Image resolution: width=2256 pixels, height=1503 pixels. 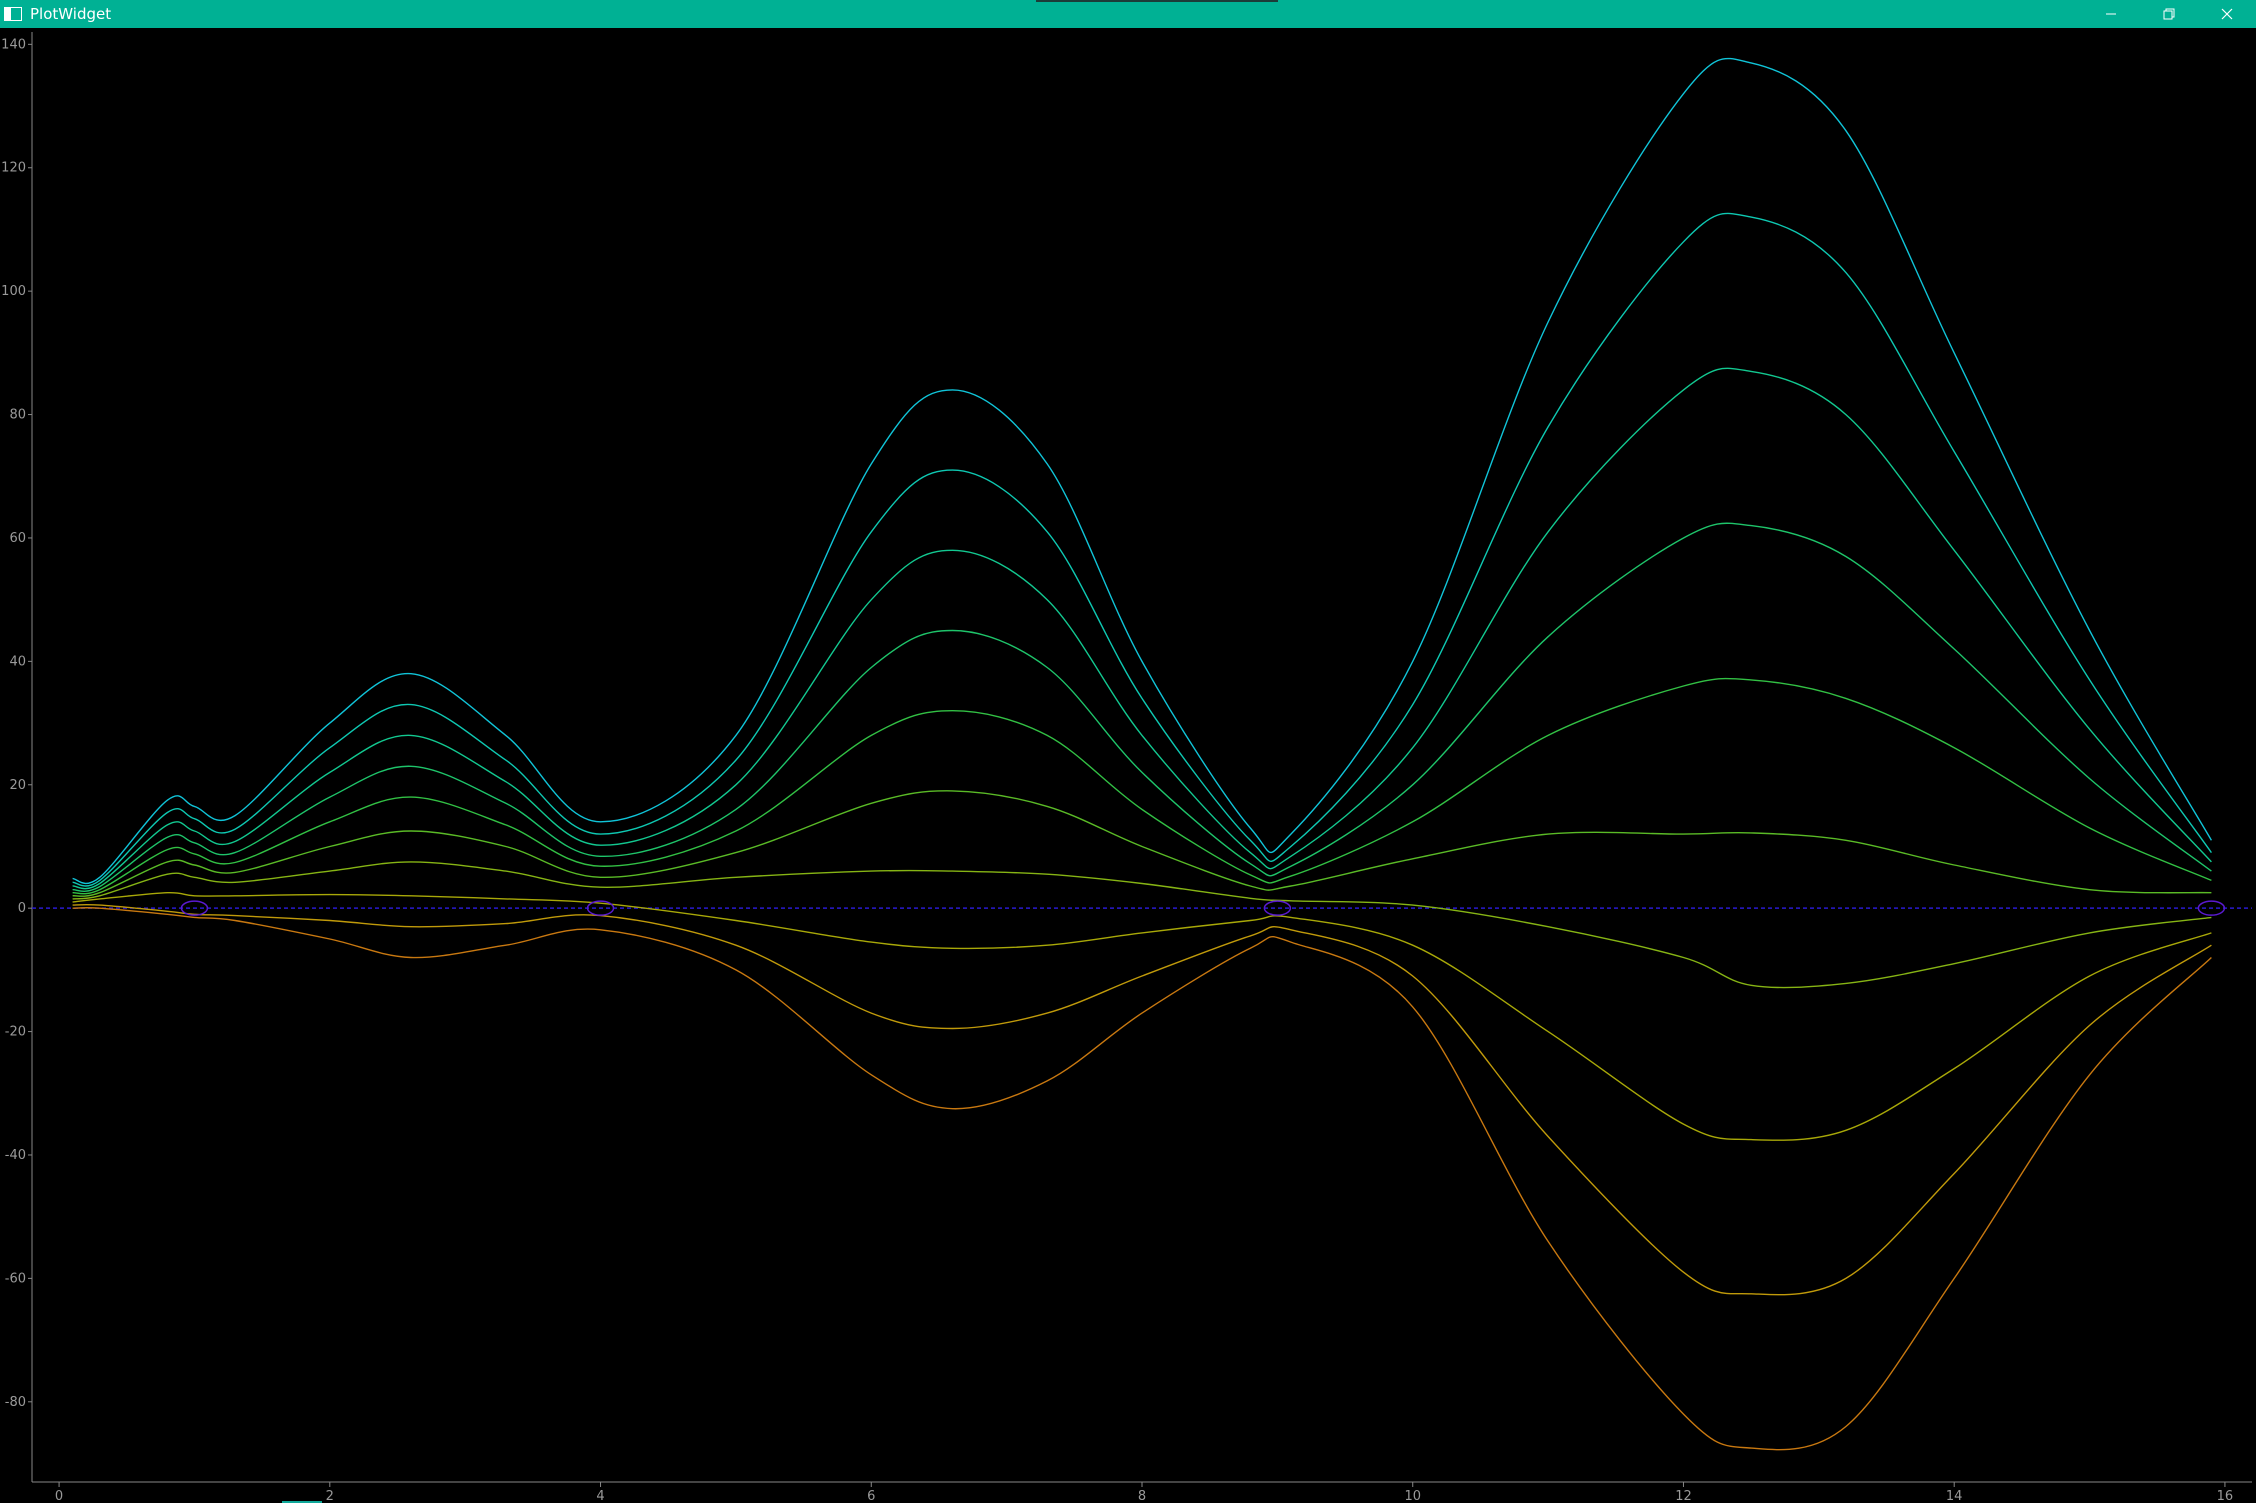 I want to click on minimize-icon, so click(x=2111, y=14).